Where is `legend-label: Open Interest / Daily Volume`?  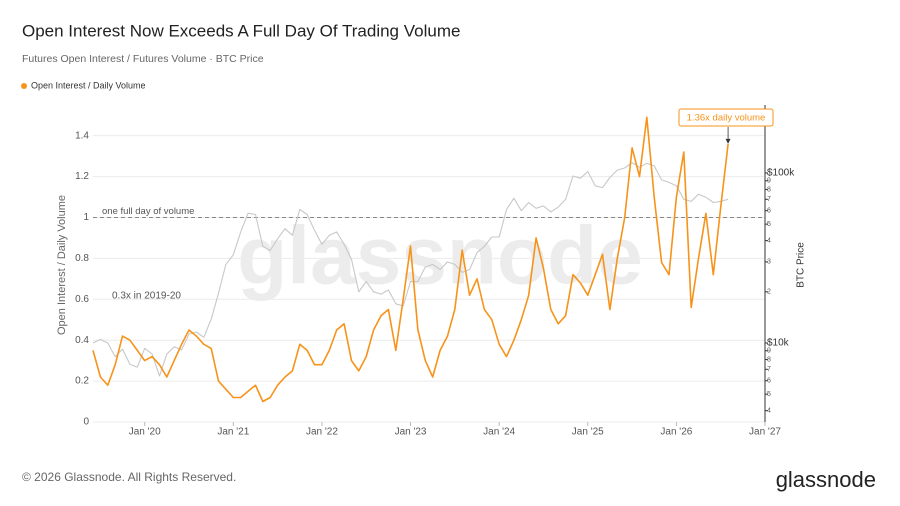 legend-label: Open Interest / Daily Volume is located at coordinates (88, 85).